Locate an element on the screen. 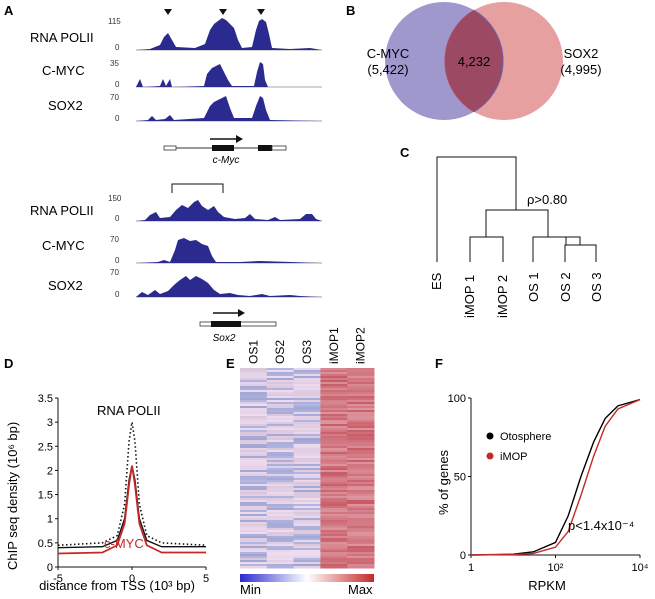 This screenshot has width=655, height=599. panel-d-label: D is located at coordinates (8, 363).